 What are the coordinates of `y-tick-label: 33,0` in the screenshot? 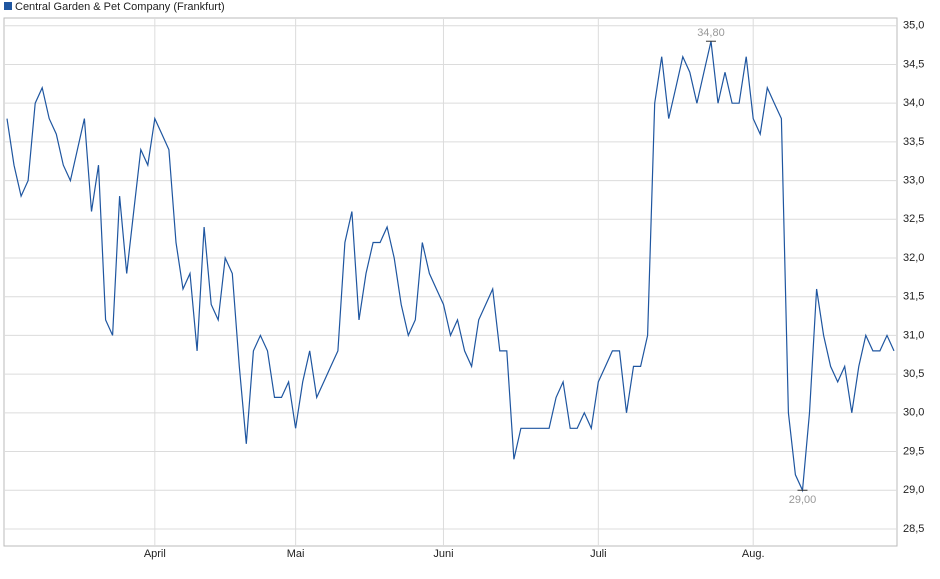 It's located at (913, 180).